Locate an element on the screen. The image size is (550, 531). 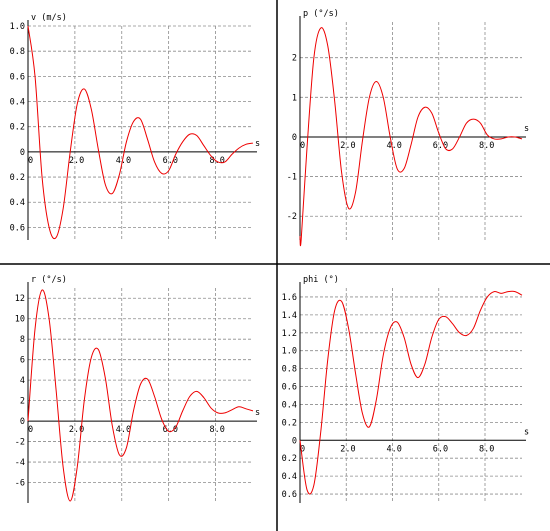
y-tick-label: 4 is located at coordinates (22, 381).